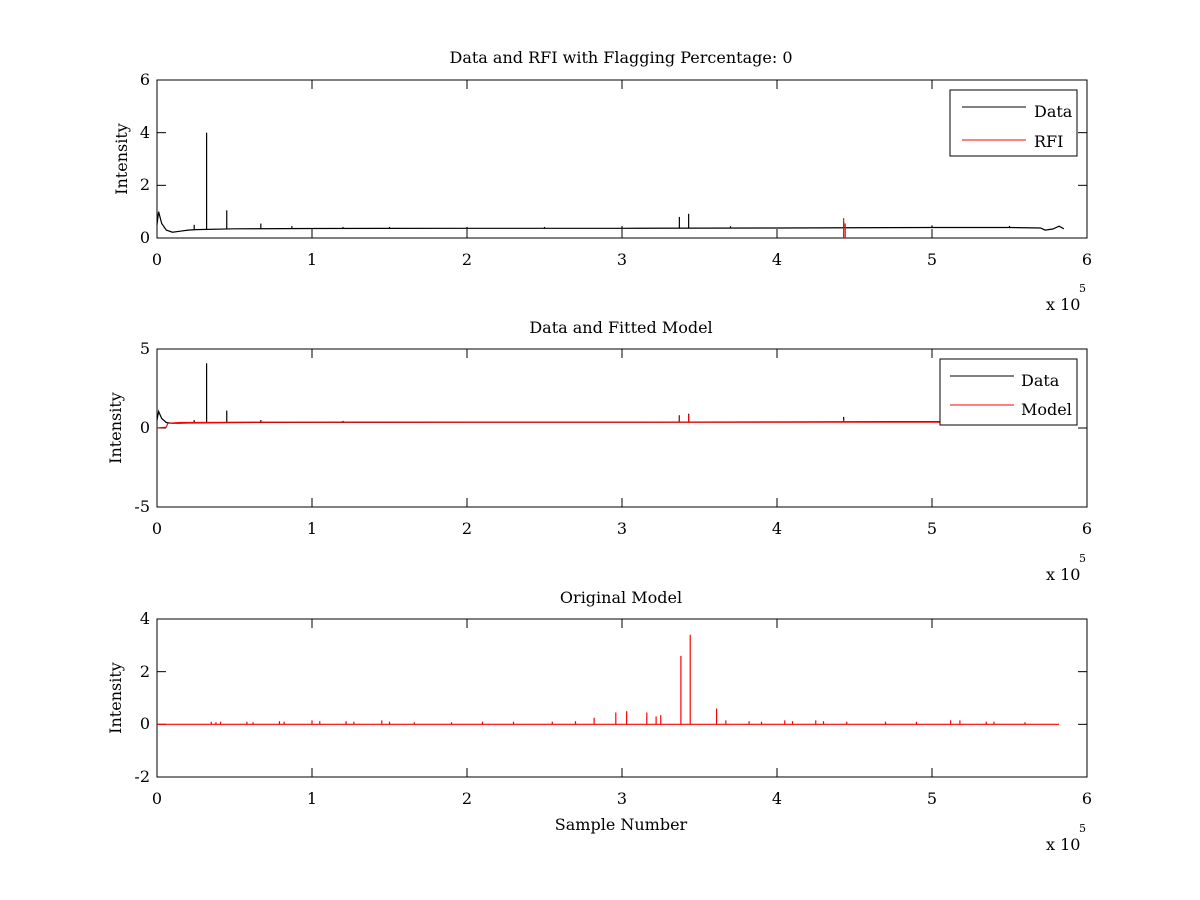  What do you see at coordinates (620, 327) in the screenshot?
I see `chart-title: Data and Fitted Model` at bounding box center [620, 327].